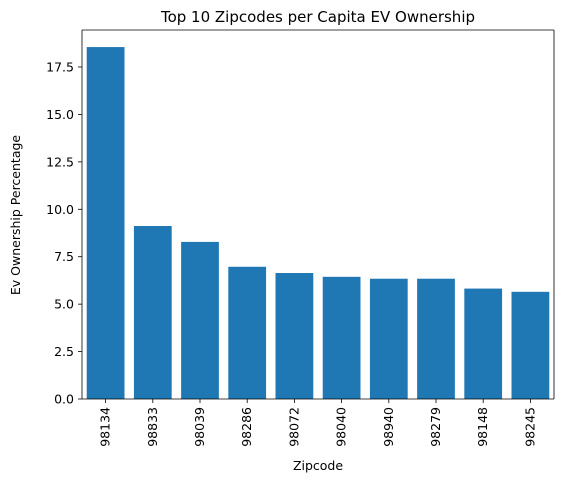 Image resolution: width=576 pixels, height=483 pixels. I want to click on x-tick-label: 98833, so click(152, 427).